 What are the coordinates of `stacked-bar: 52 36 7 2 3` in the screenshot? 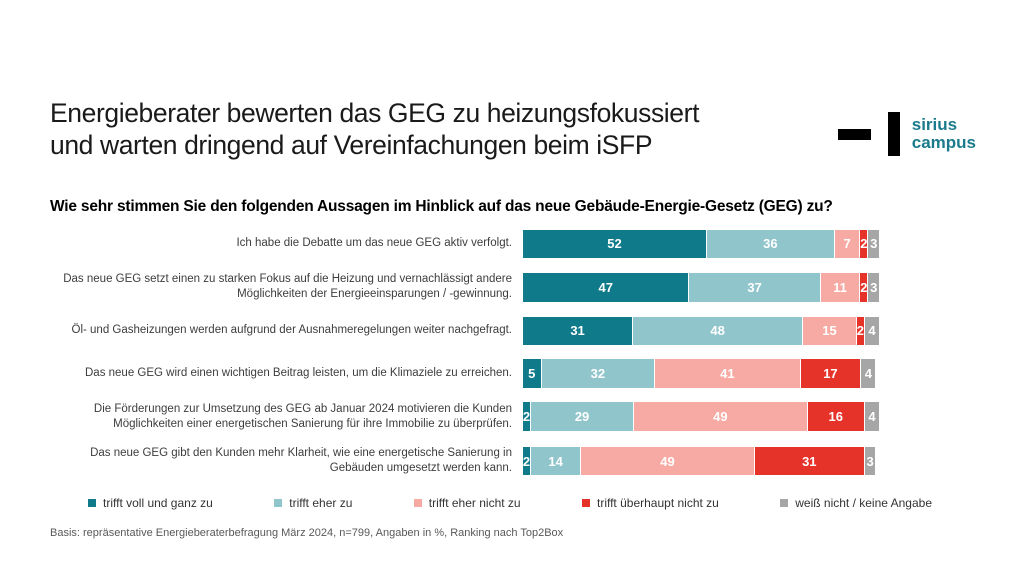 It's located at (701, 244).